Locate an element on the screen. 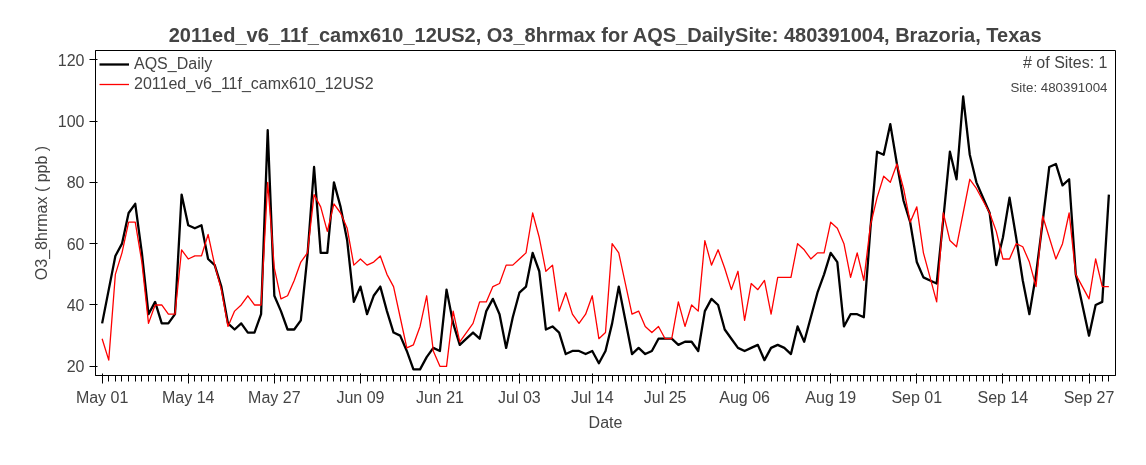 This screenshot has width=1146, height=465. x-tick-label: Sep 14 is located at coordinates (1003, 397).